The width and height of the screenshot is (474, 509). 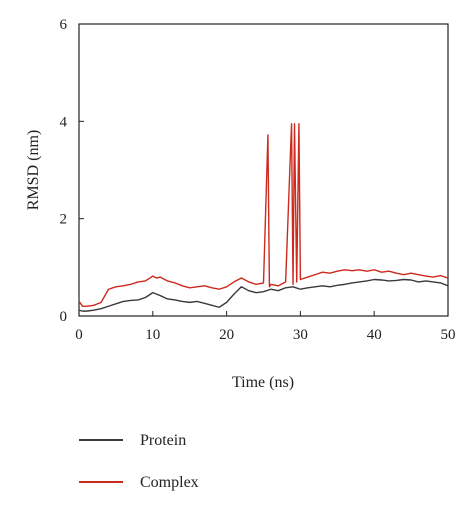 I want to click on x-tick-label: 50, so click(x=448, y=335).